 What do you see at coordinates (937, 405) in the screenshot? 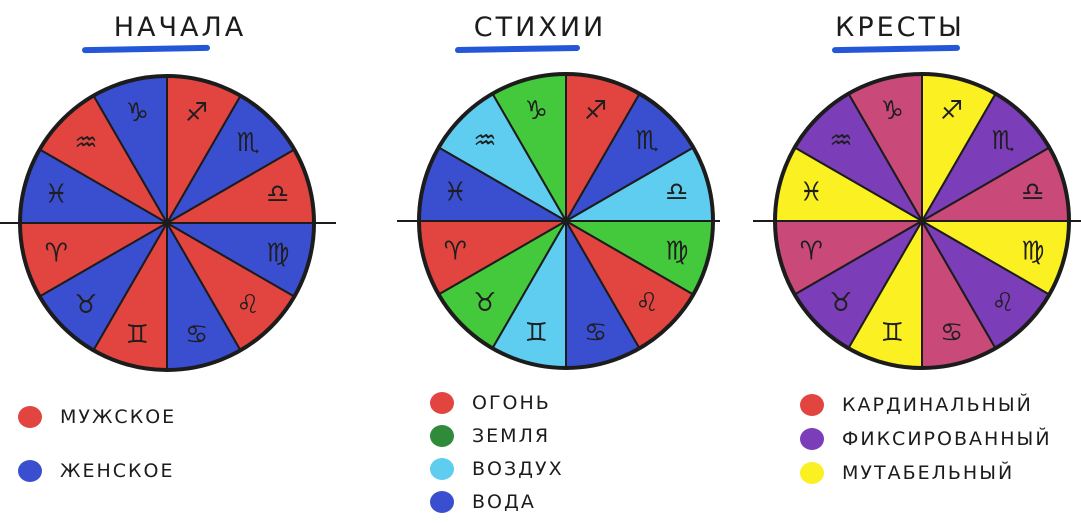
I see `legend-label: КАРДИНАЛЬНЫЙ` at bounding box center [937, 405].